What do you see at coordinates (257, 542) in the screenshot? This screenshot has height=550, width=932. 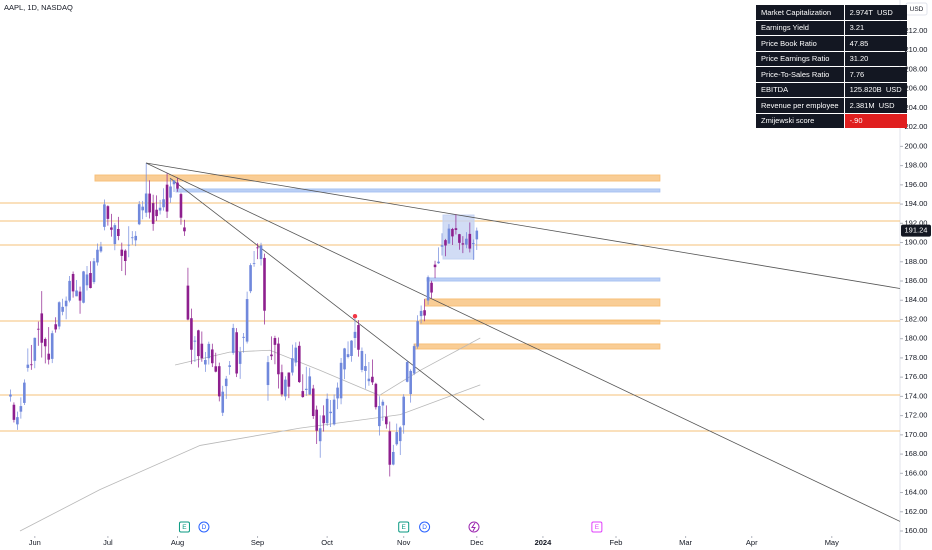 I see `x-tick-label: Sep` at bounding box center [257, 542].